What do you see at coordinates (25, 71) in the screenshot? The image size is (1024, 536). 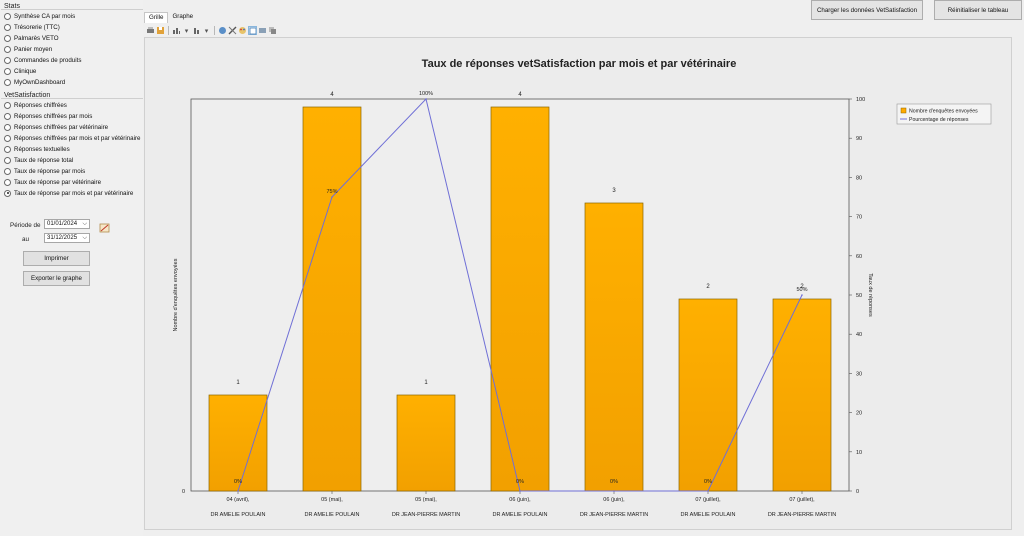 I see `stats-option-label: Clinique` at bounding box center [25, 71].